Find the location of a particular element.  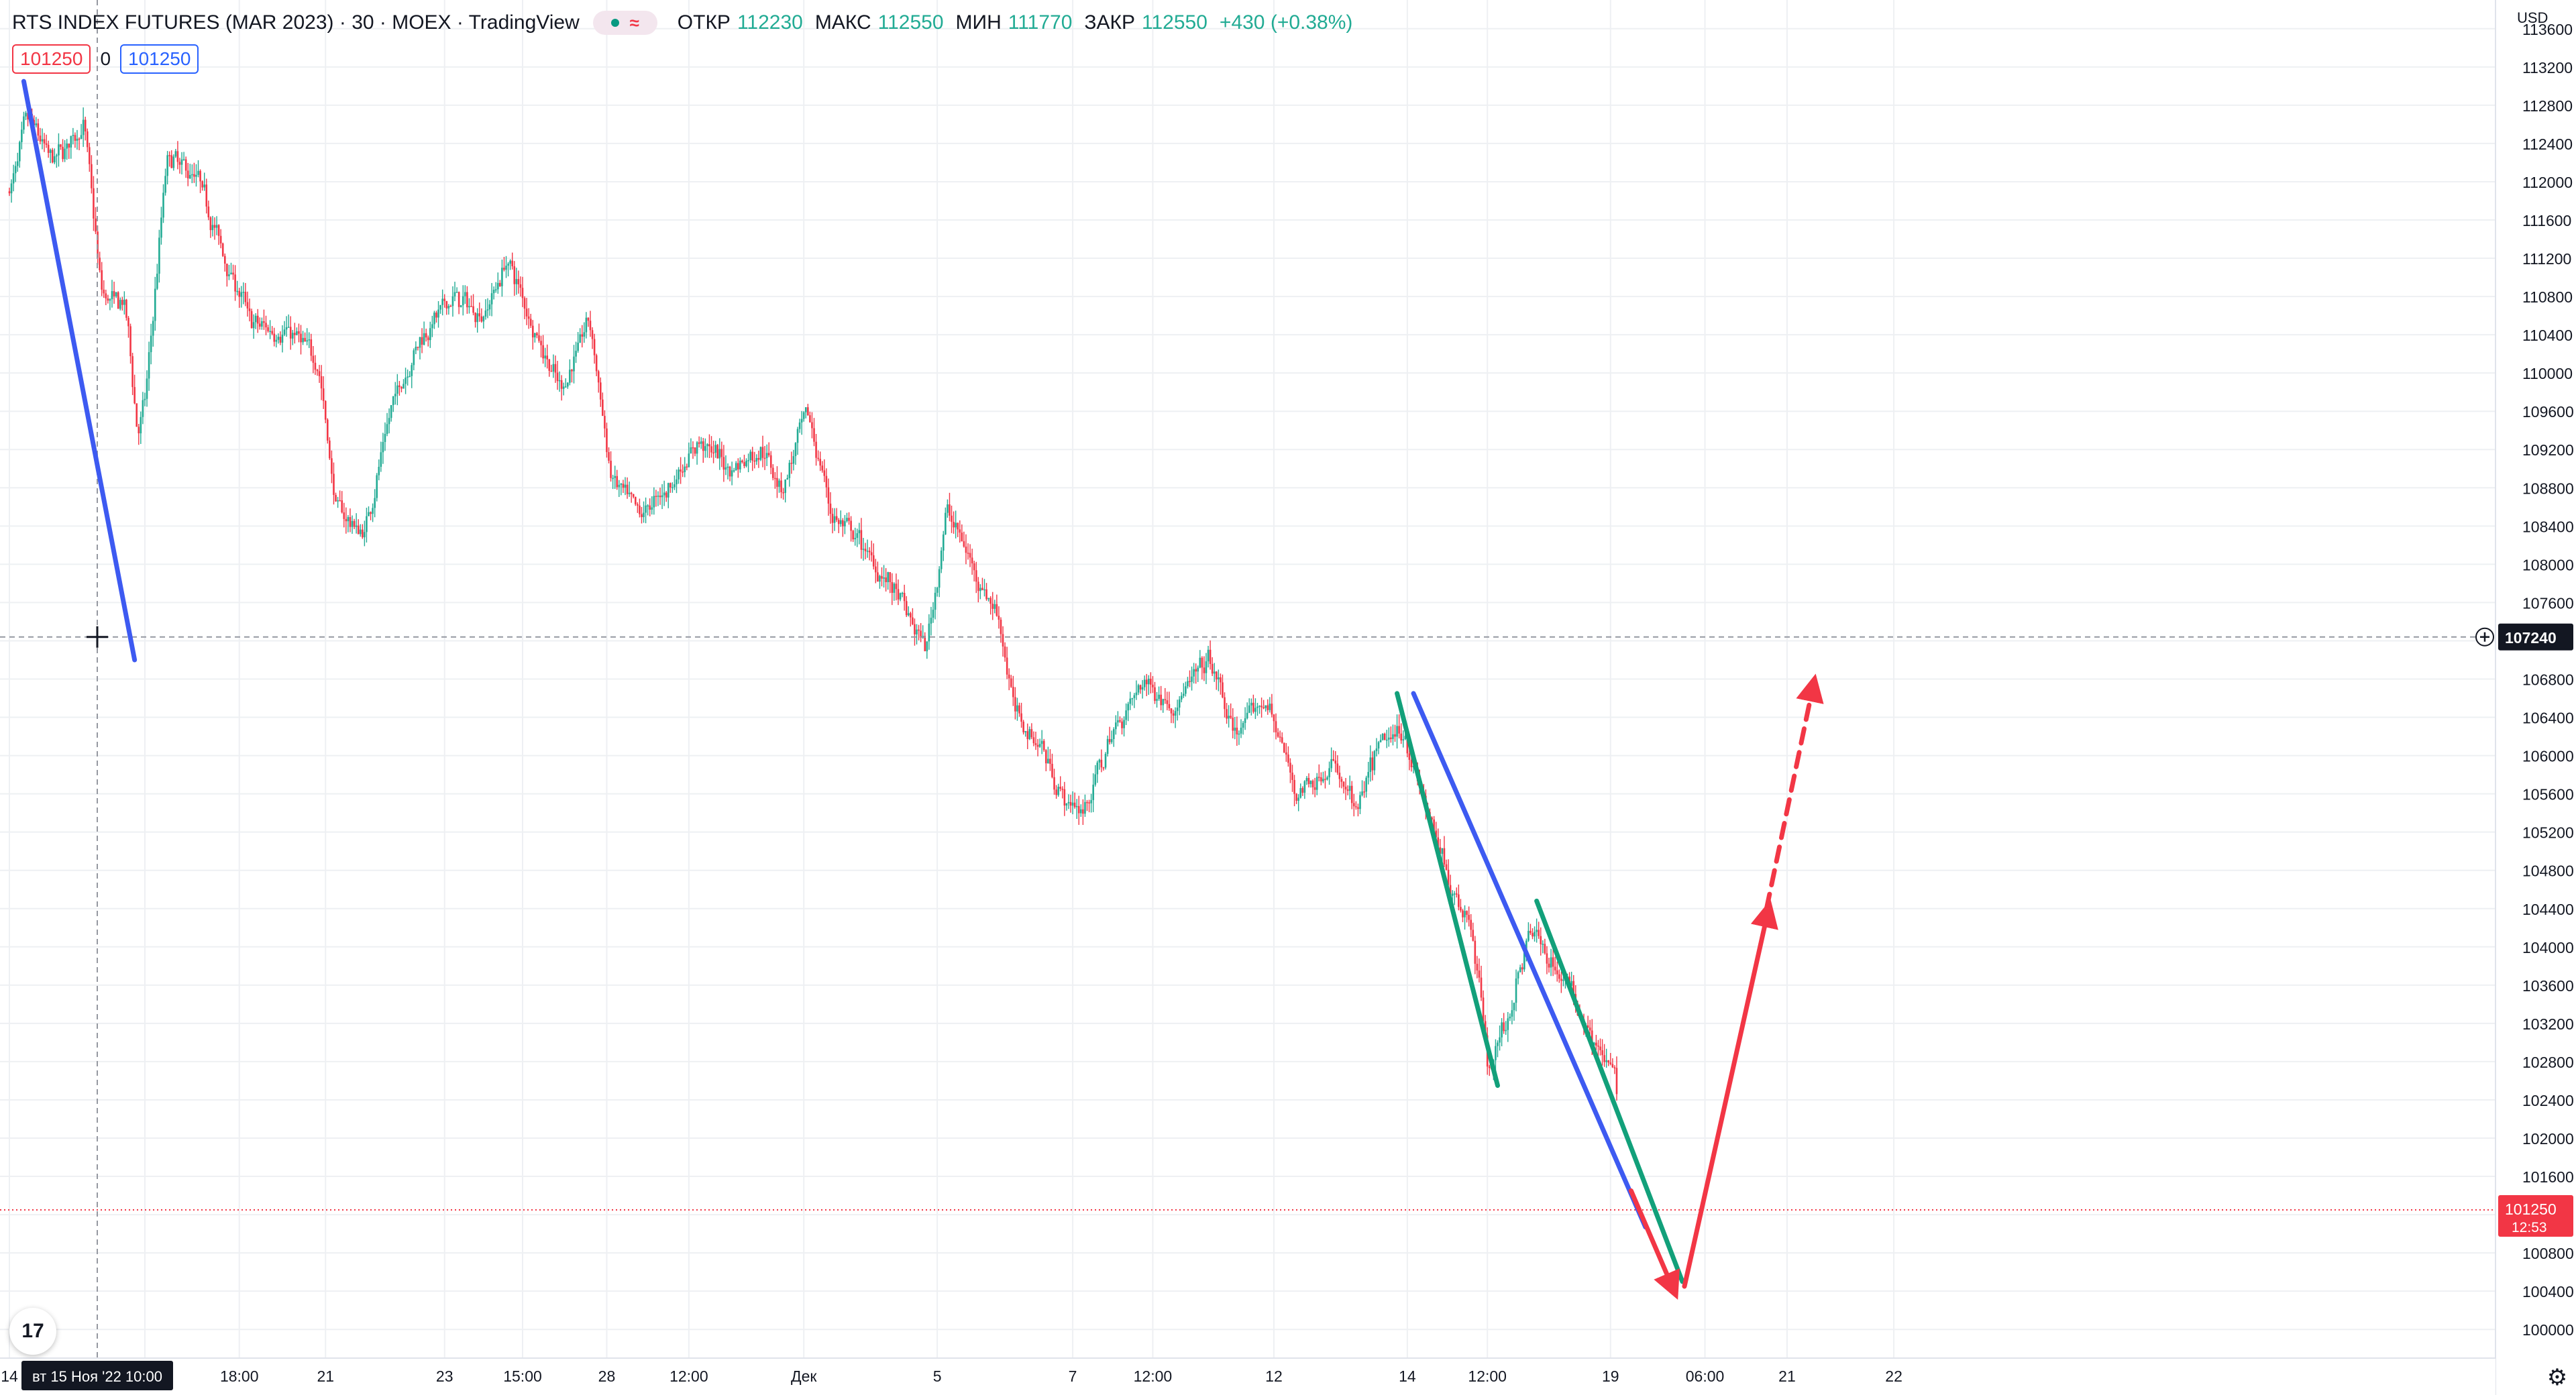

red-arrow-drawing is located at coordinates (1730, 1094).